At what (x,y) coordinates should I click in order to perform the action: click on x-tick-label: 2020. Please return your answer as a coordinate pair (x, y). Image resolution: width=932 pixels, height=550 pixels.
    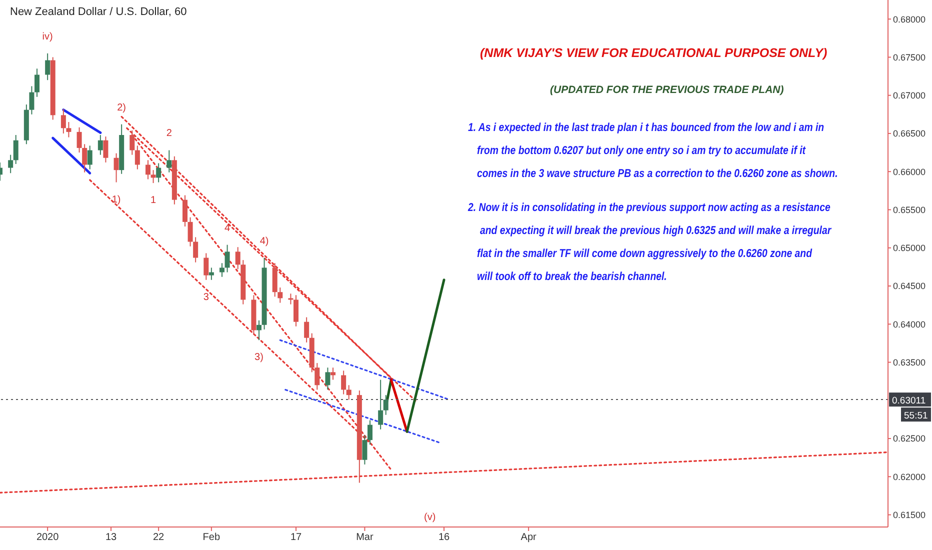
    Looking at the image, I should click on (48, 538).